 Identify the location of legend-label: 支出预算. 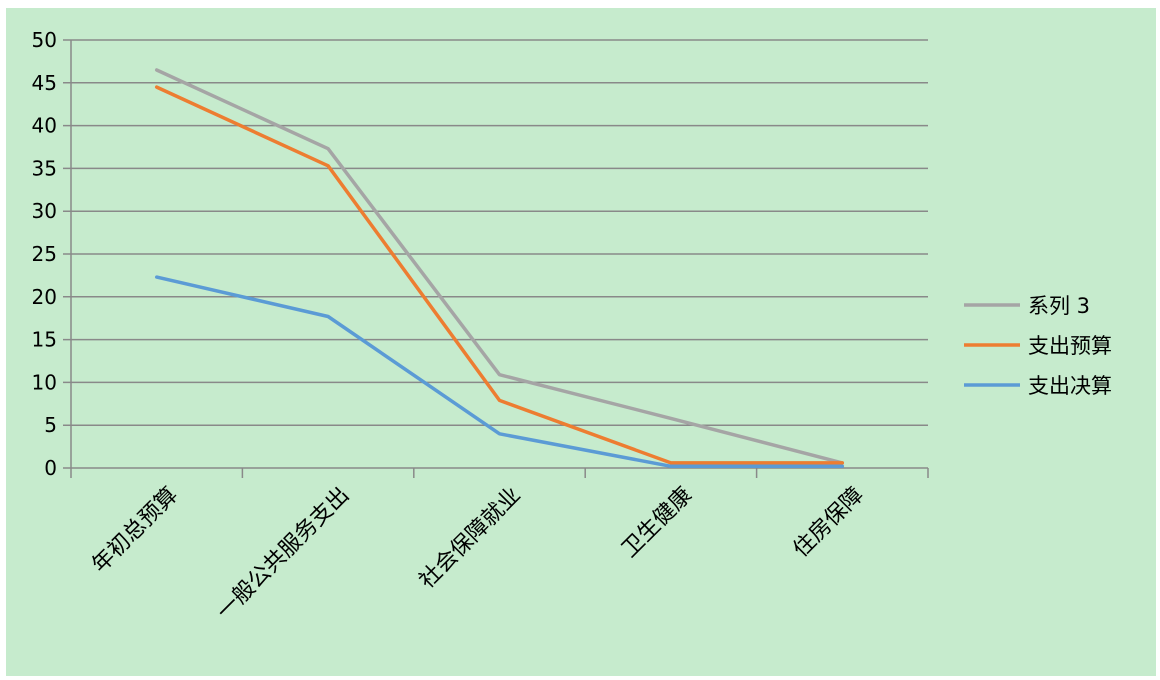
(1070, 346).